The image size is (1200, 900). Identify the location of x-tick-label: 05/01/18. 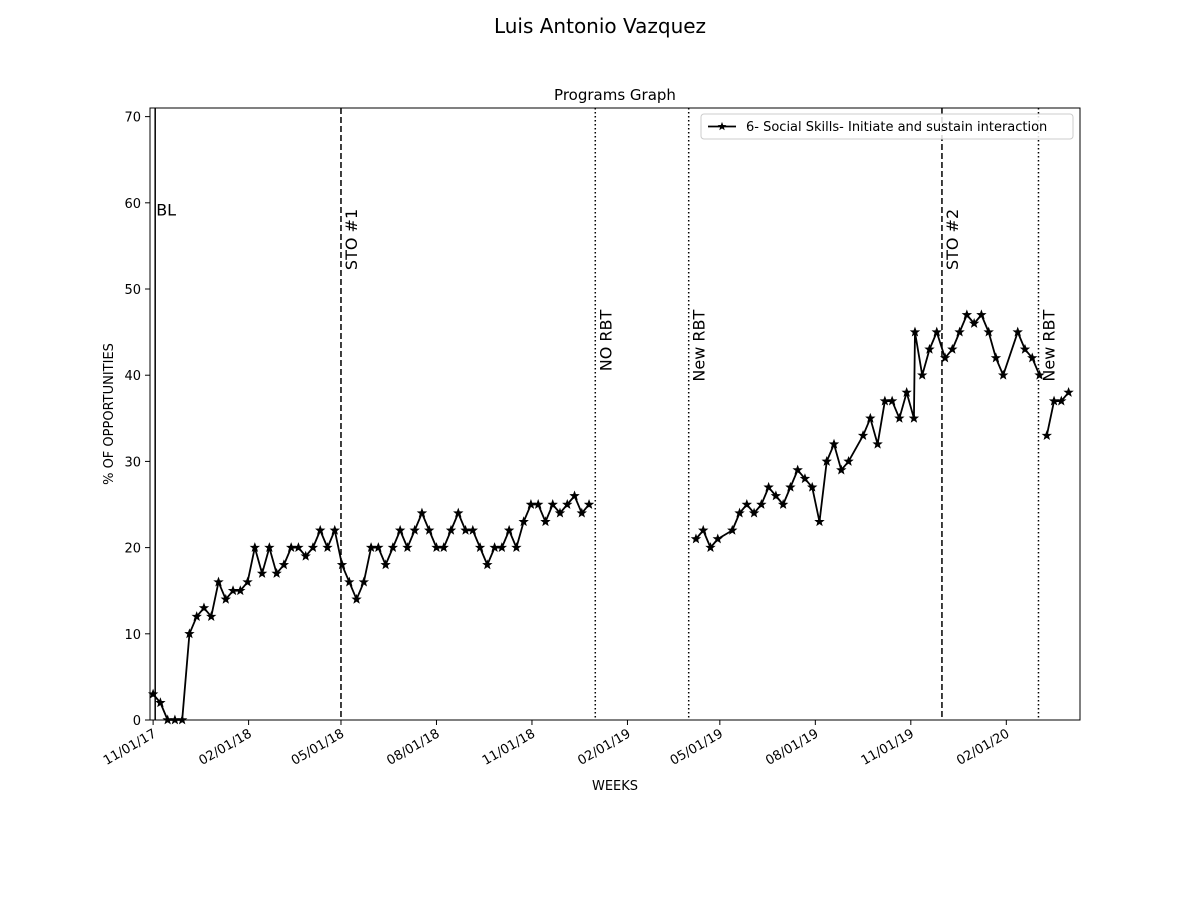
(318, 747).